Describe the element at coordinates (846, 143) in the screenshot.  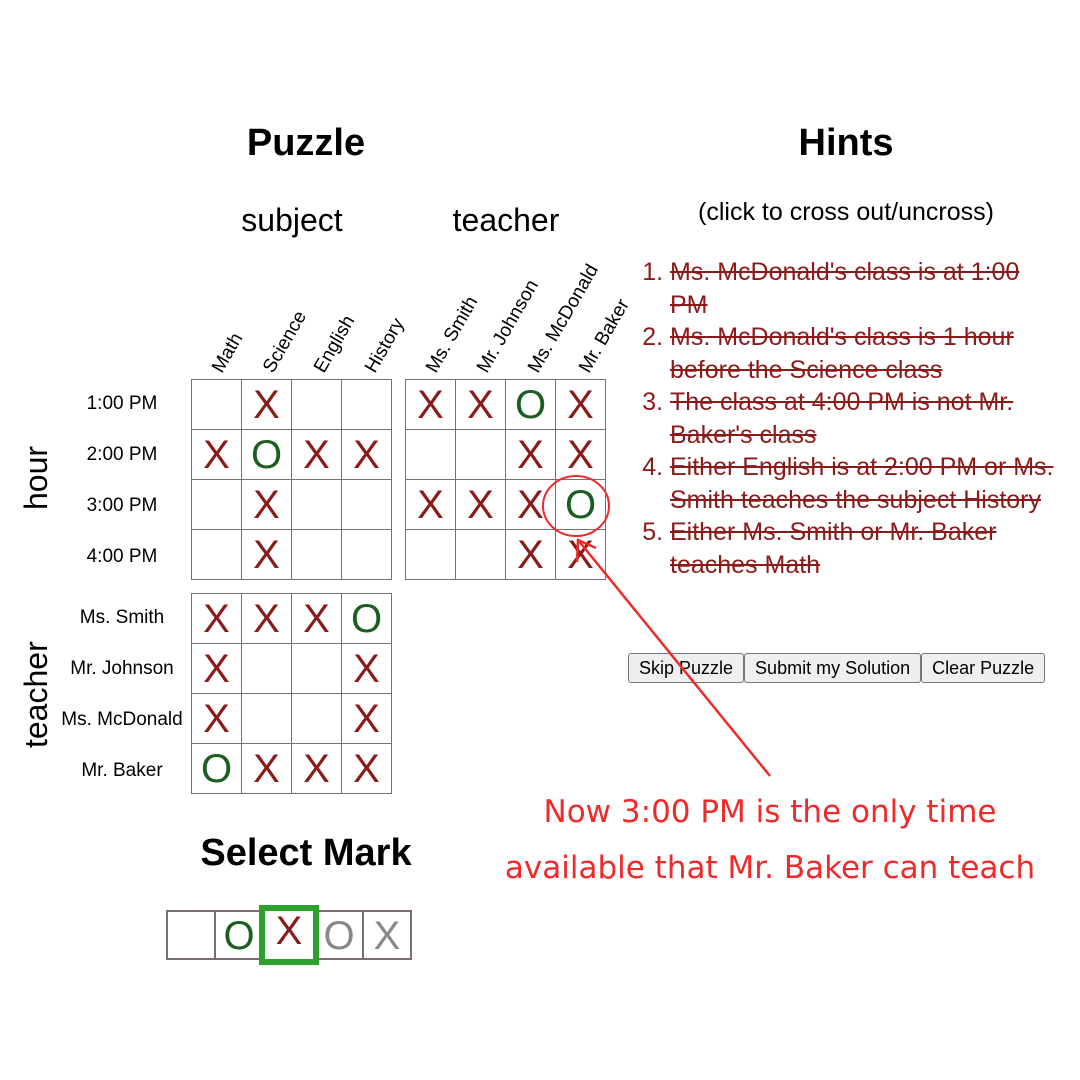
I see `hints-title: Hints` at that location.